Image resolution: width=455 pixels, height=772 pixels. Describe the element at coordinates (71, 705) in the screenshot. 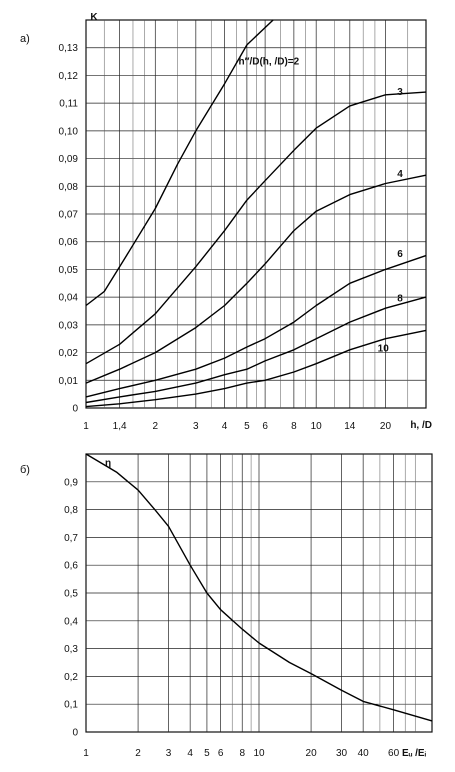

I see `y-tick-label: 0,1` at that location.